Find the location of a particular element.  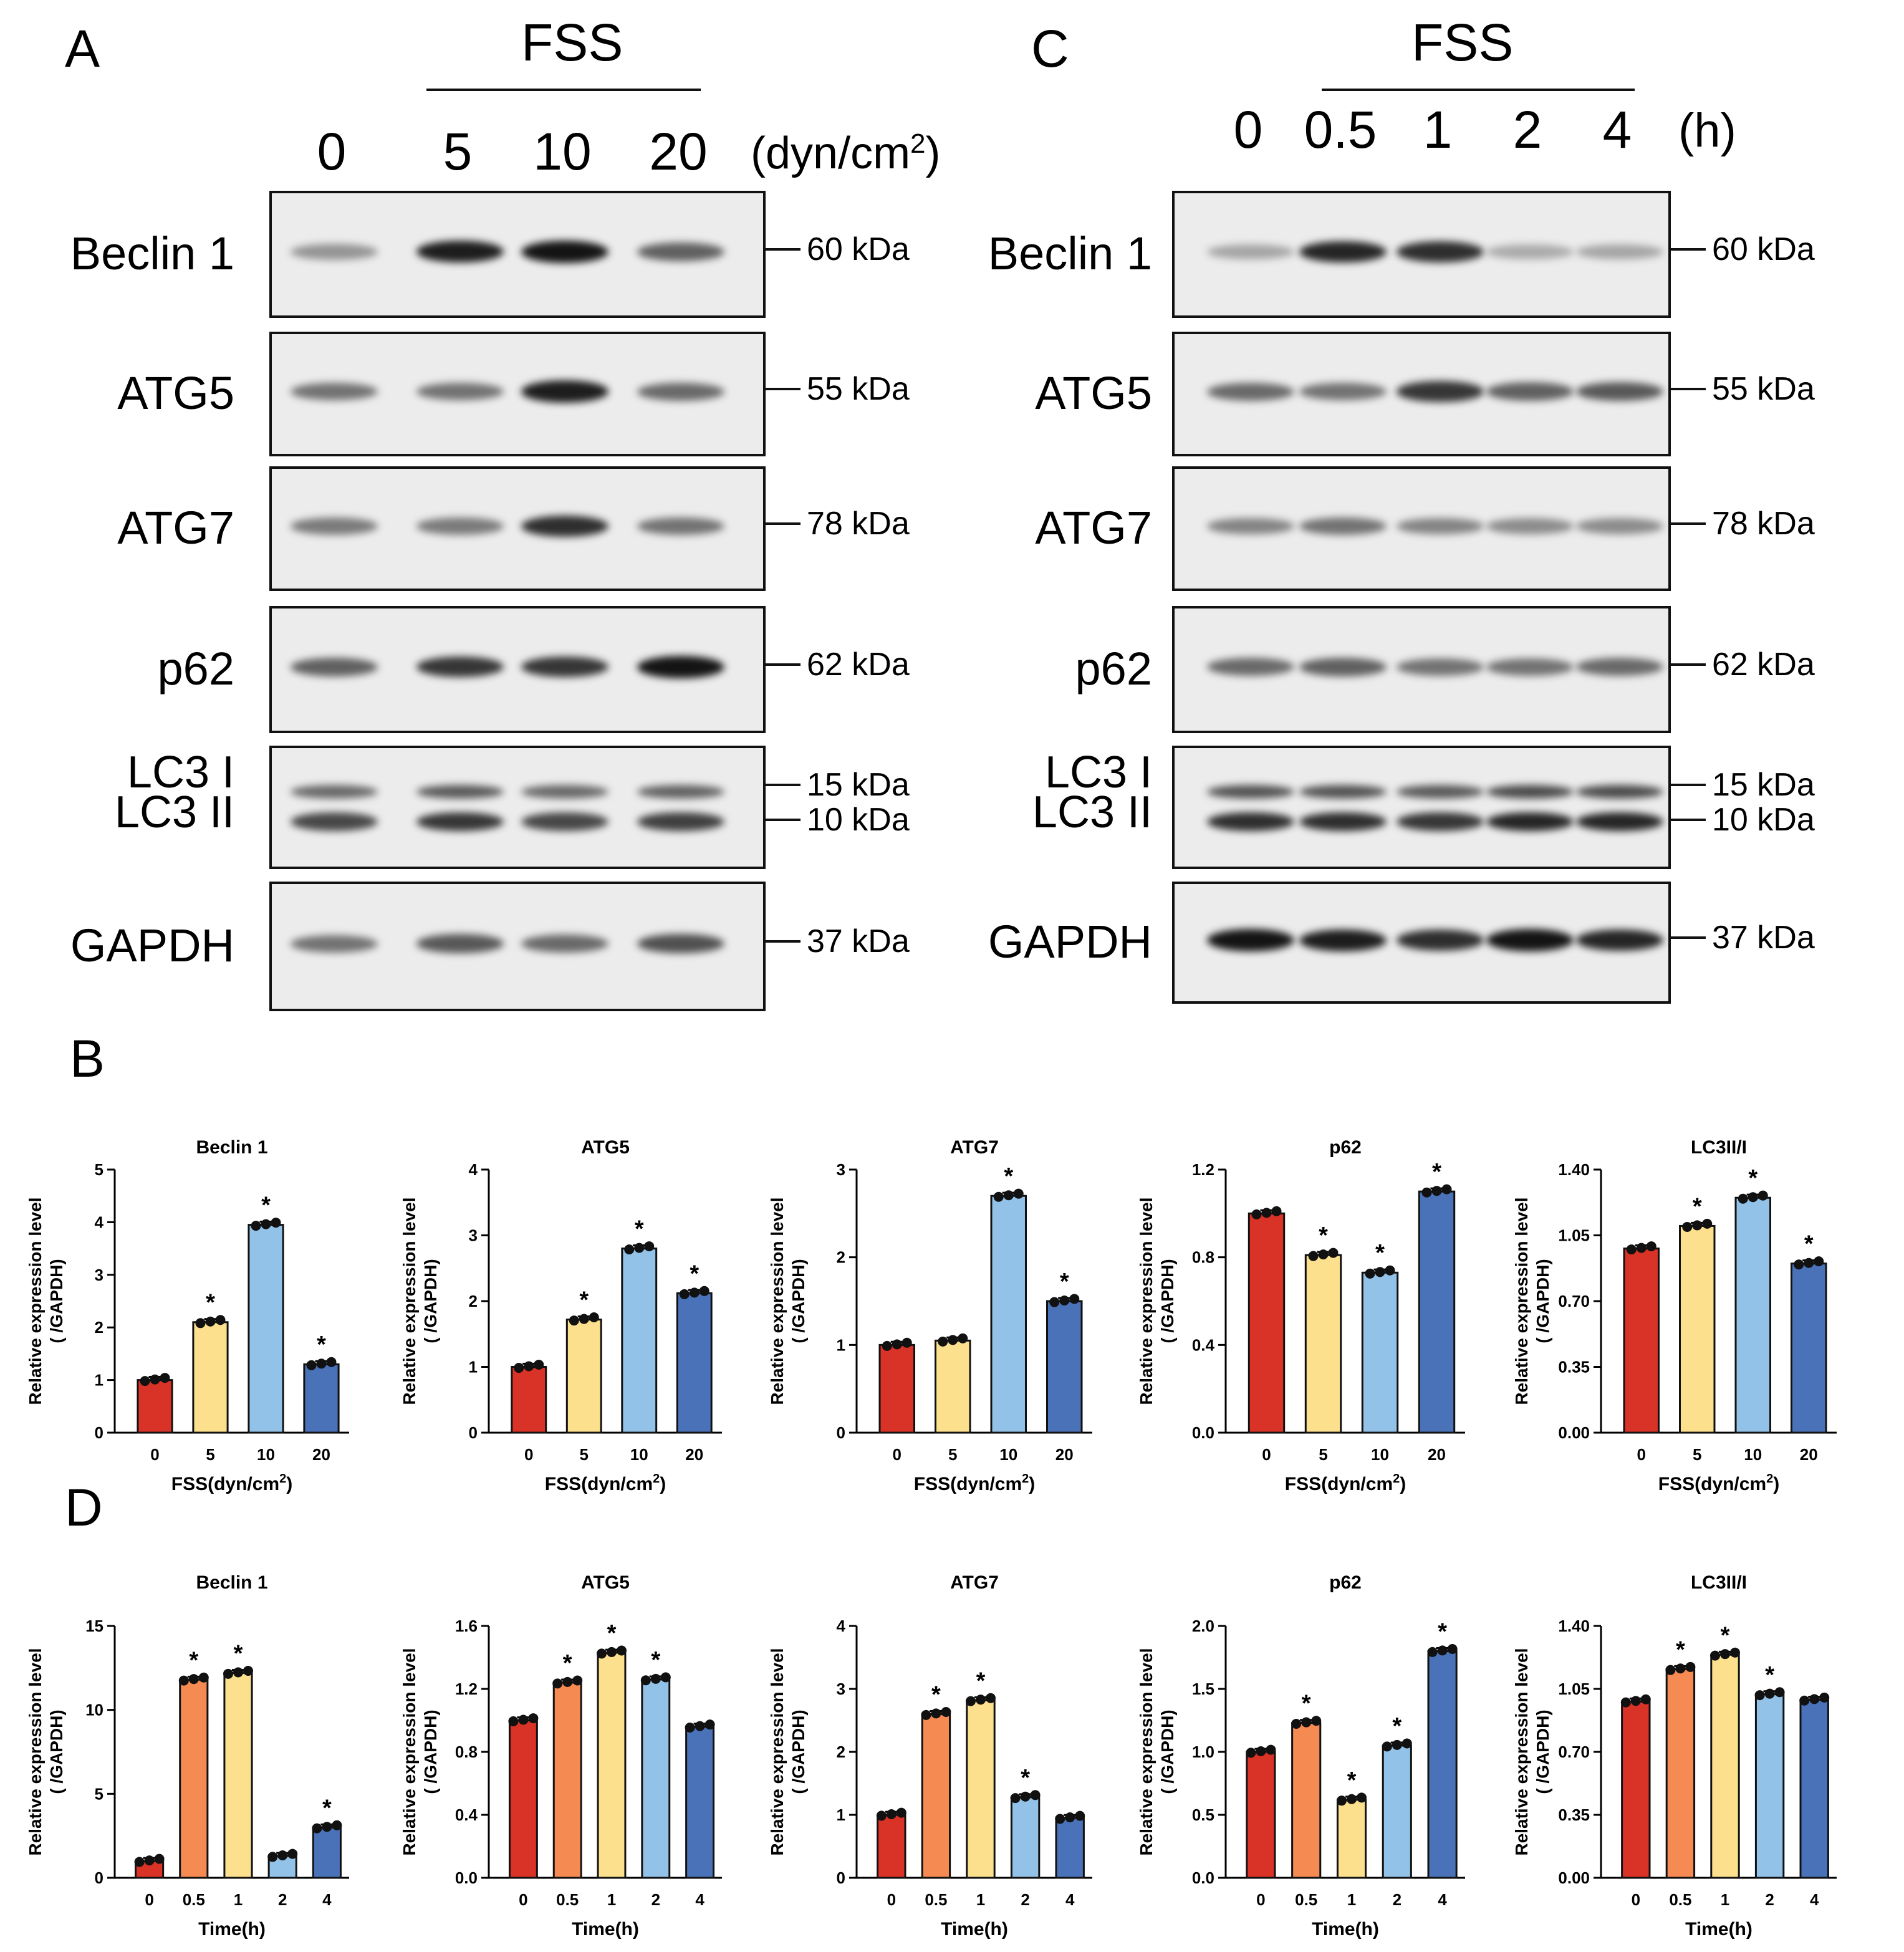

y-tick-label: 0.70 is located at coordinates (1574, 1752).